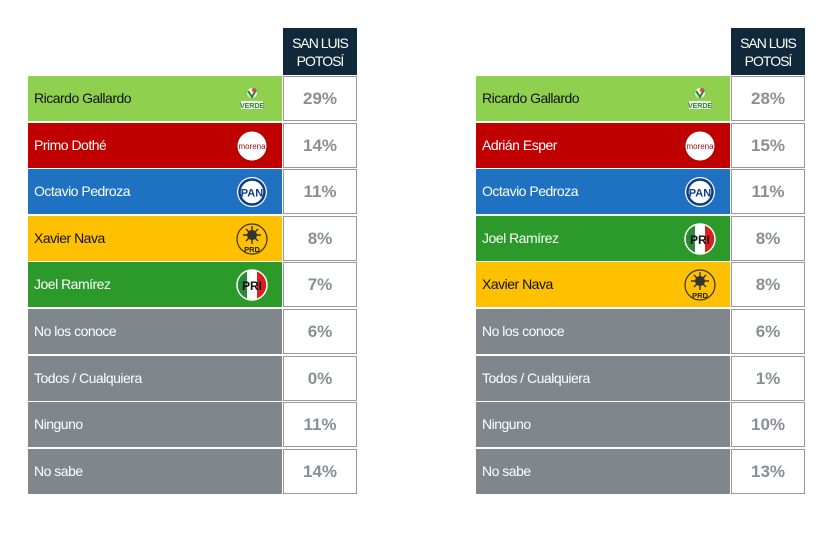 The width and height of the screenshot is (828, 556). Describe the element at coordinates (320, 378) in the screenshot. I see `row-value: 0%` at that location.